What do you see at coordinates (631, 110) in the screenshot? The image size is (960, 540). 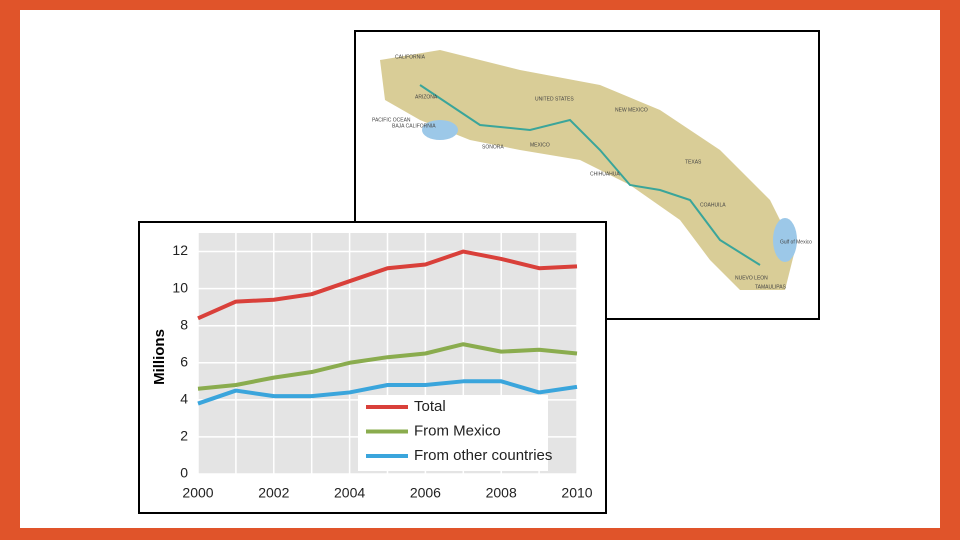 I see `map-label: NEW MEXICO` at bounding box center [631, 110].